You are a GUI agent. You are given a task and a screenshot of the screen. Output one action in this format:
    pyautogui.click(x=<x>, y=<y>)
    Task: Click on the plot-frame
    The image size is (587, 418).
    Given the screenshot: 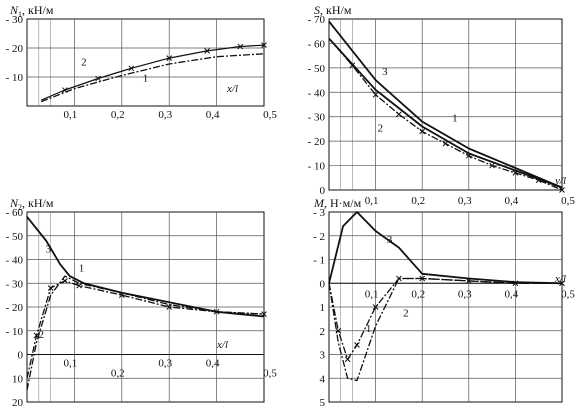 What is the action you would take?
    pyautogui.click(x=145, y=62)
    